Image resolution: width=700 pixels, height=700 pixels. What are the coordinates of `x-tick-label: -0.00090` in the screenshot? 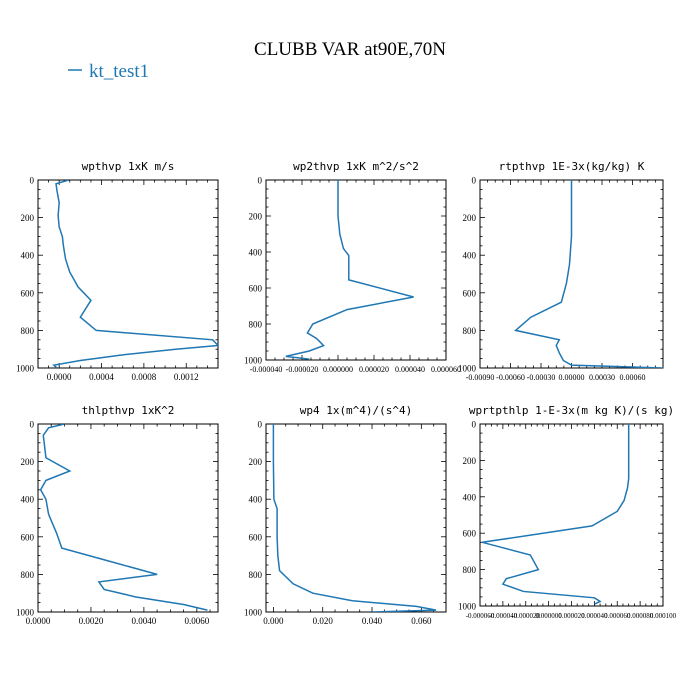 It's located at (480, 377).